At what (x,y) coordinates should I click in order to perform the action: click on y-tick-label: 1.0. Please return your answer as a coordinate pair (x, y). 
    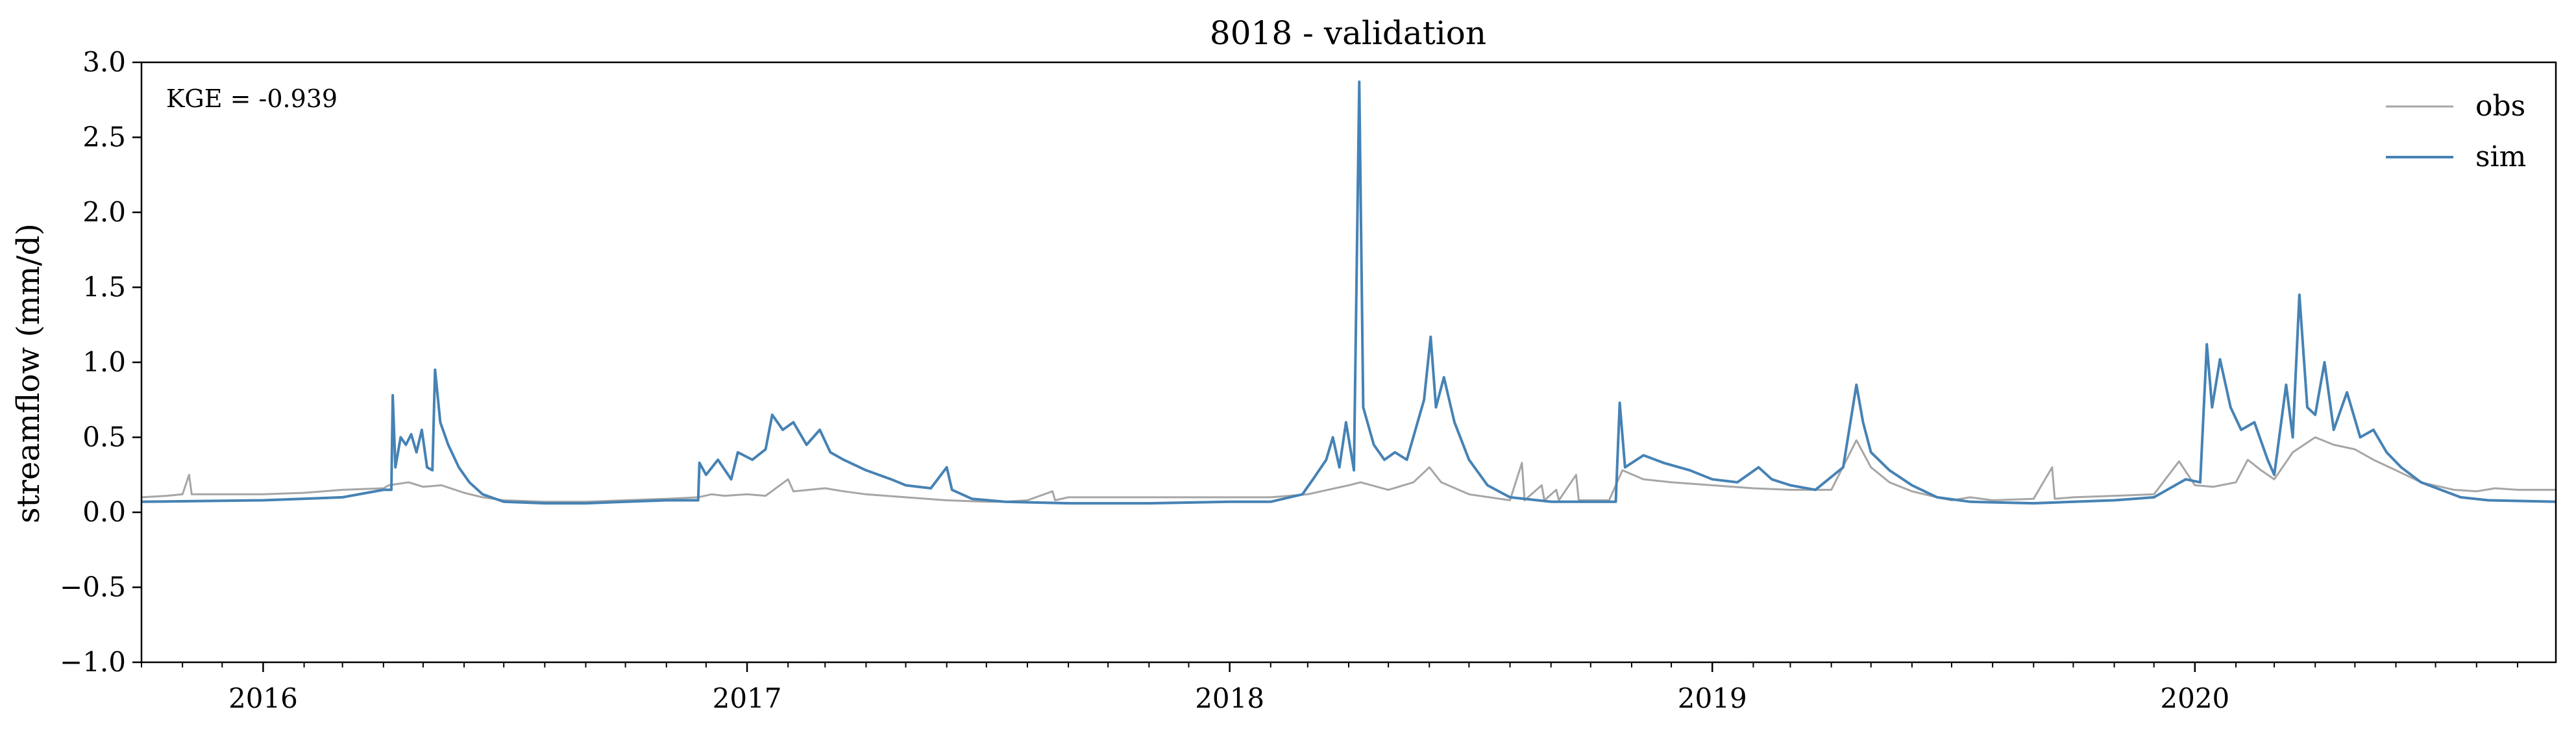
    Looking at the image, I should click on (104, 362).